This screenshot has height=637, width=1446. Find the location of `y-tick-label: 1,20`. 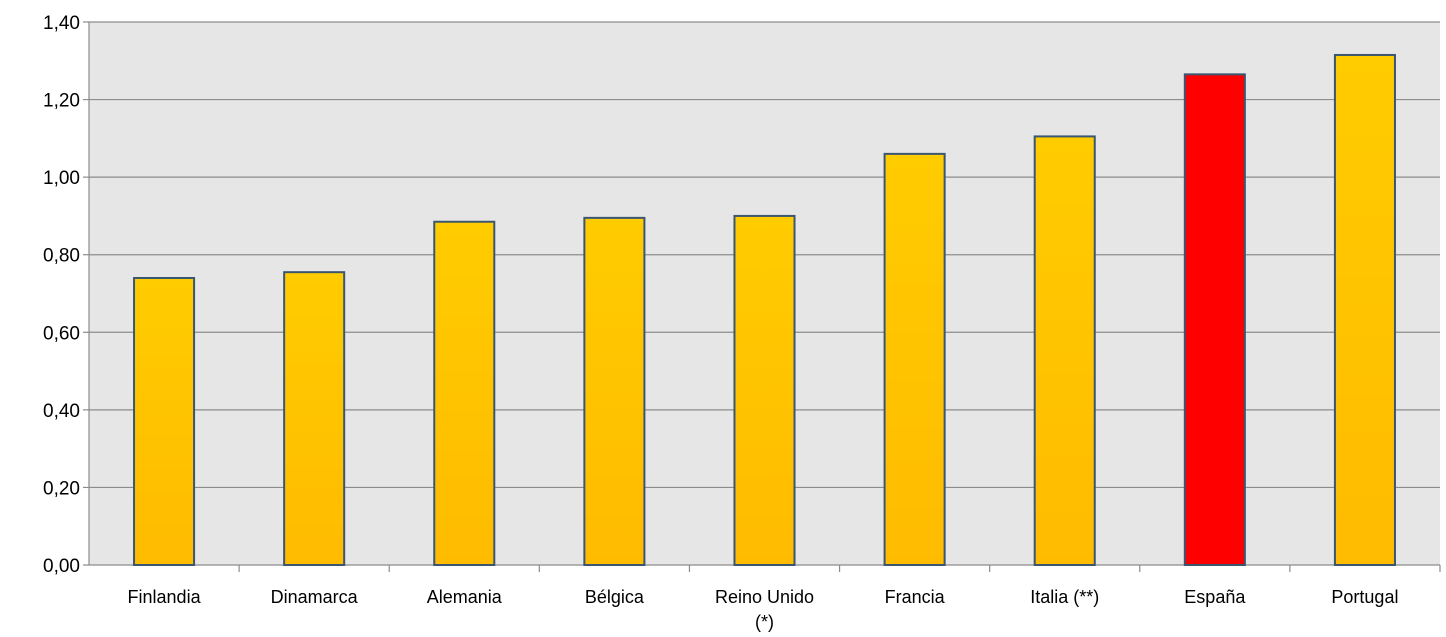

y-tick-label: 1,20 is located at coordinates (61, 101).